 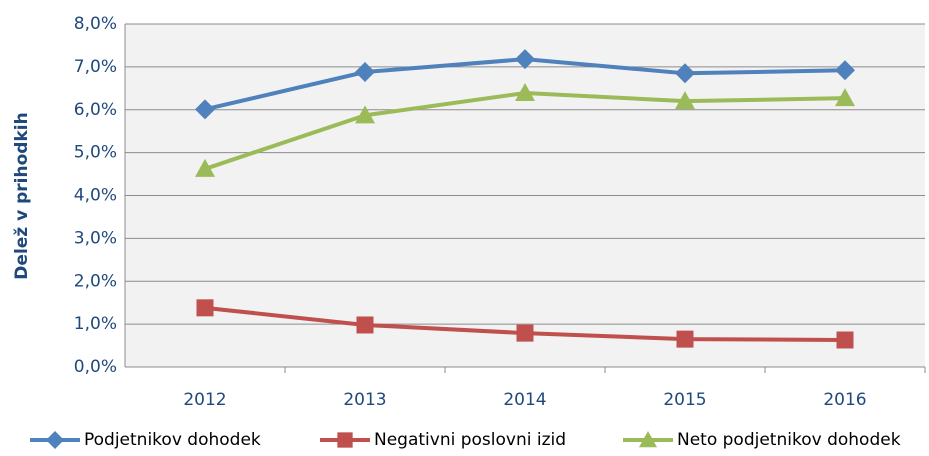 I want to click on y-tick-label: 5,0%, so click(x=95, y=153).